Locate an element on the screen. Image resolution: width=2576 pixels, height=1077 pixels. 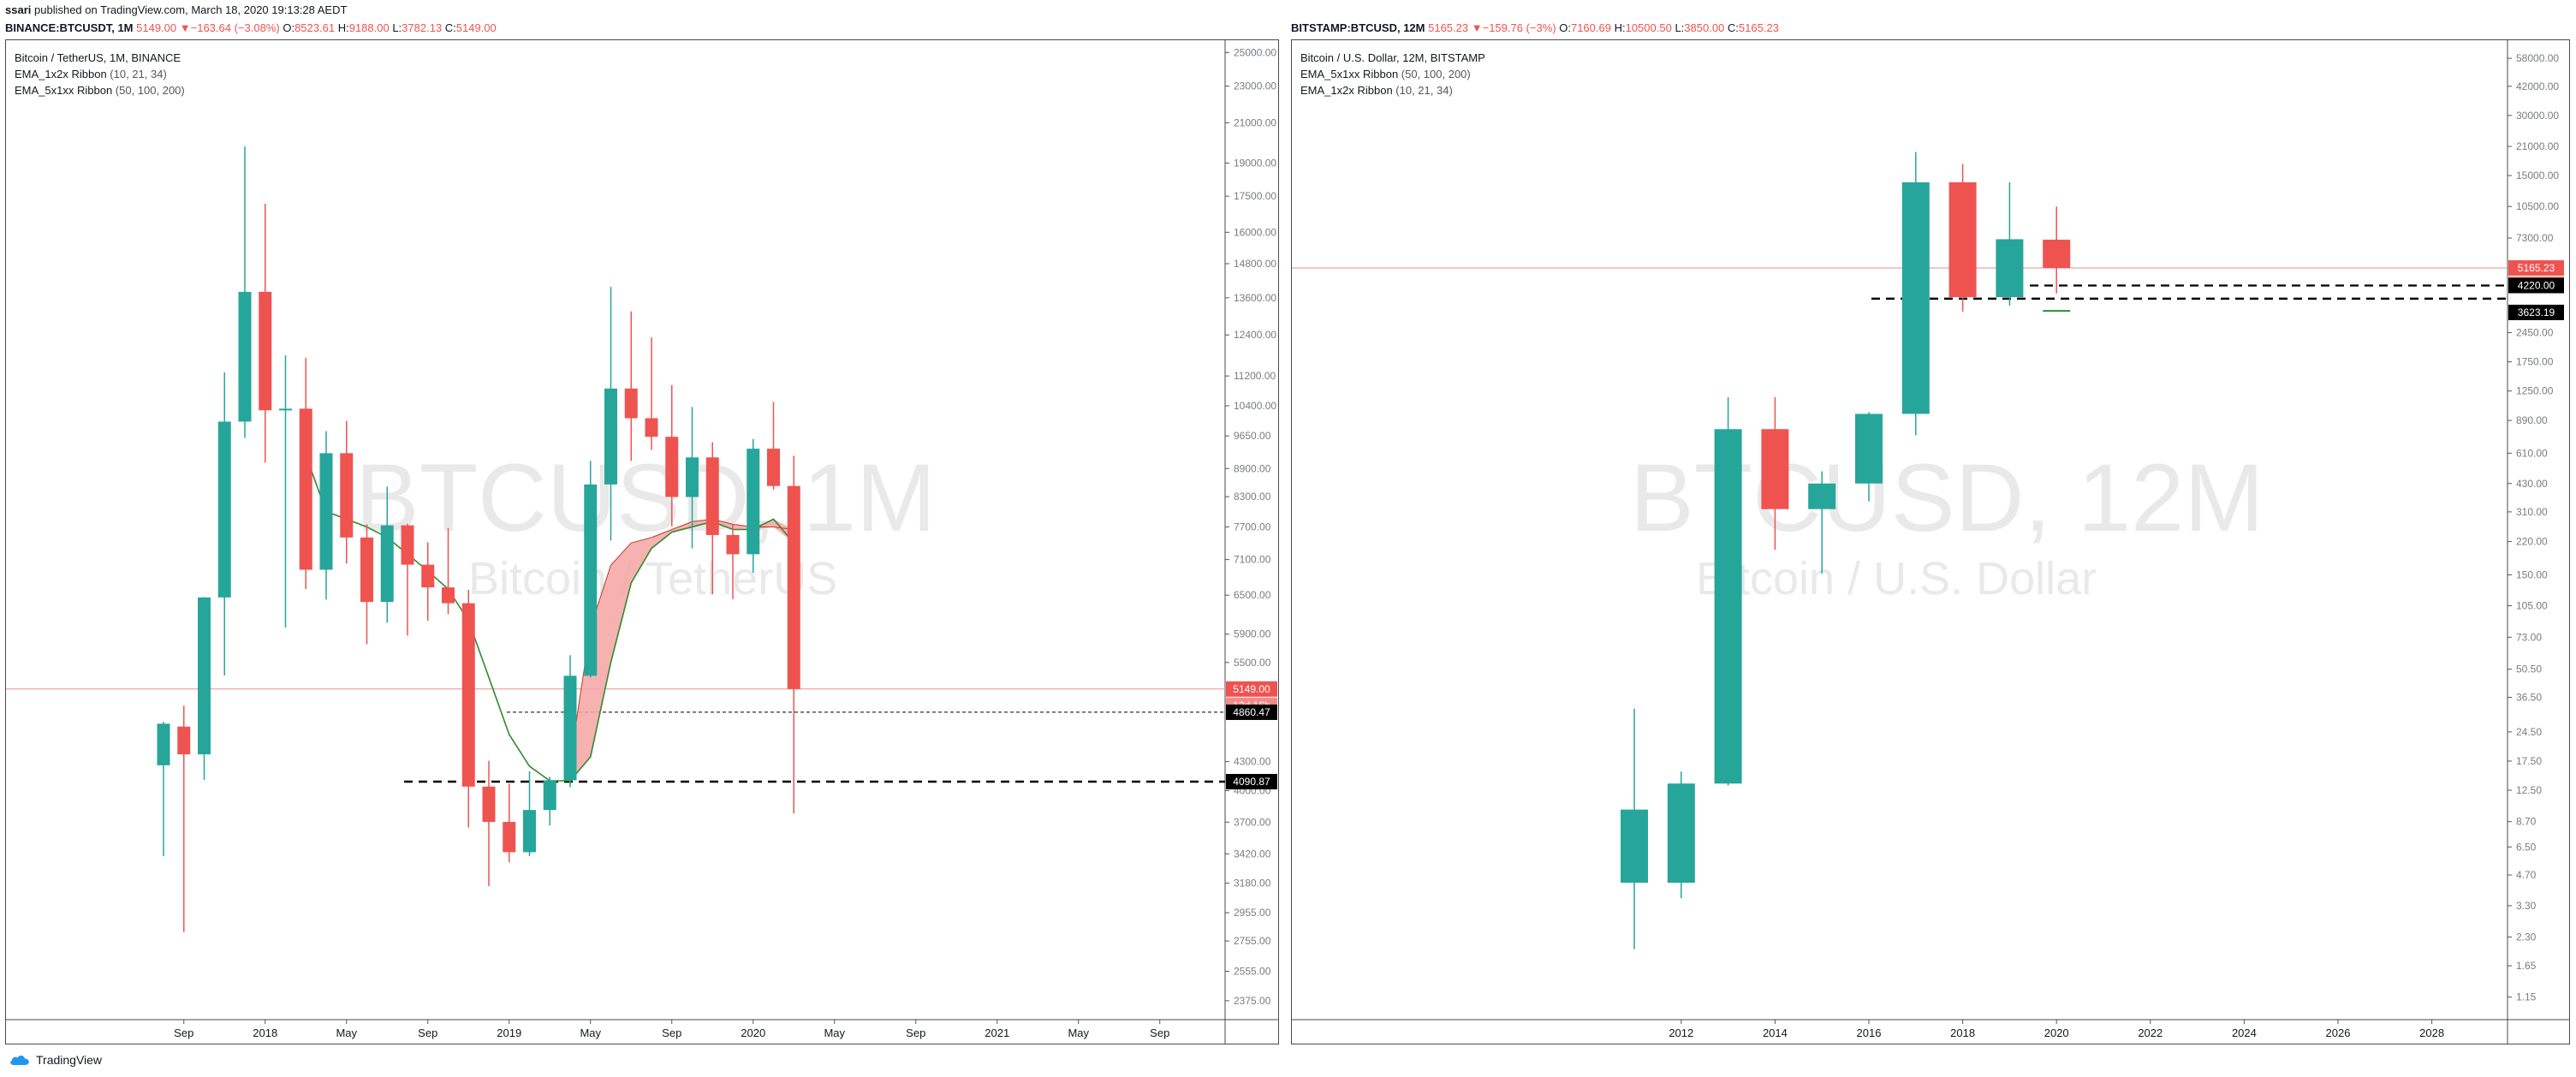
right-y-tick-label: 2.30 is located at coordinates (2526, 937).